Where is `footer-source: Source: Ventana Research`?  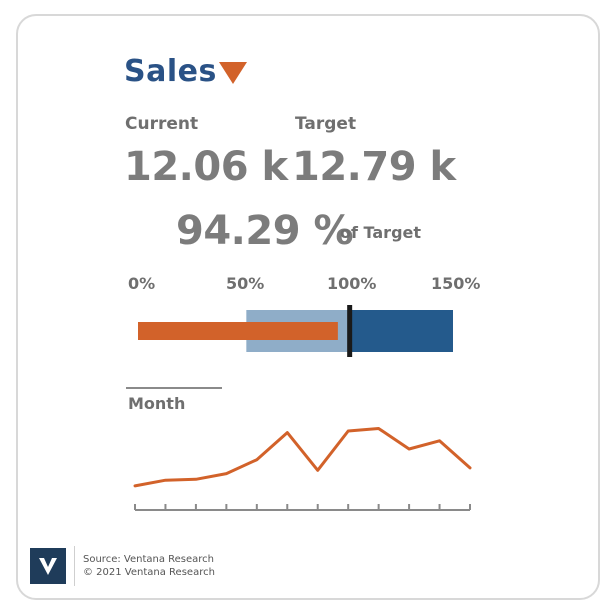 footer-source: Source: Ventana Research is located at coordinates (149, 559).